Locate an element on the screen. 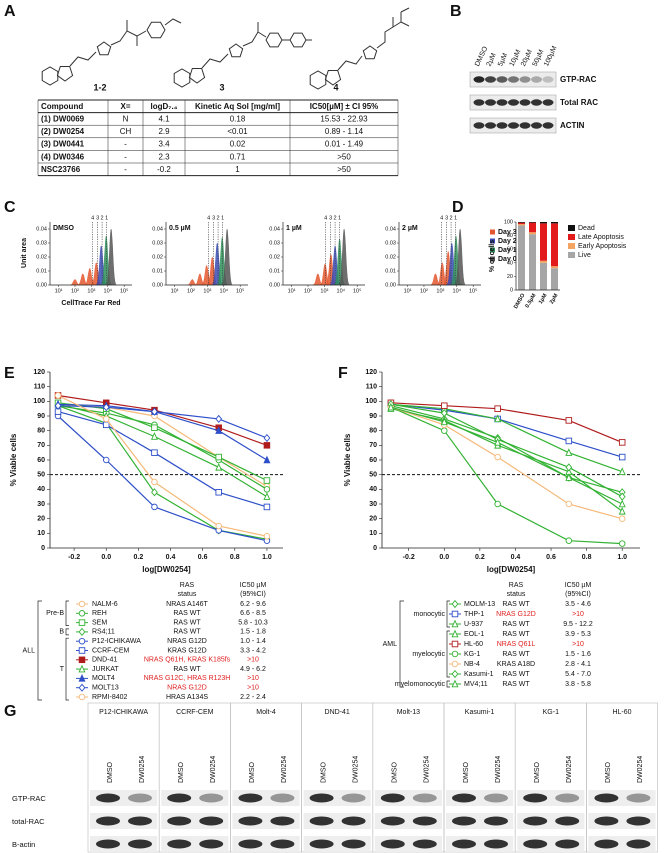  legend-label: Day 1 is located at coordinates (507, 250).